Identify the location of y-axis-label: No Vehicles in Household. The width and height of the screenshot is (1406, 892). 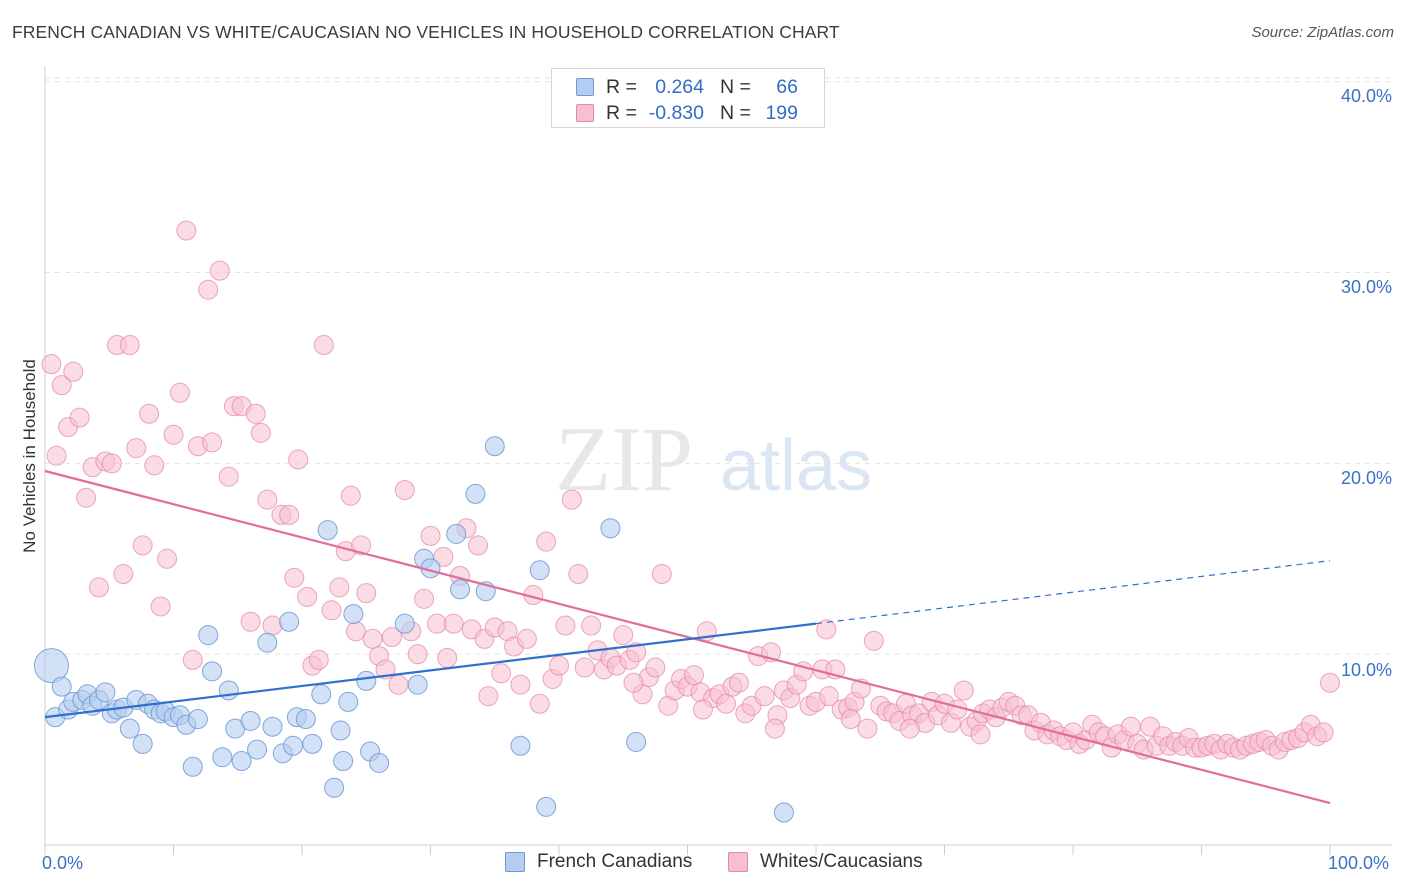
(29, 456).